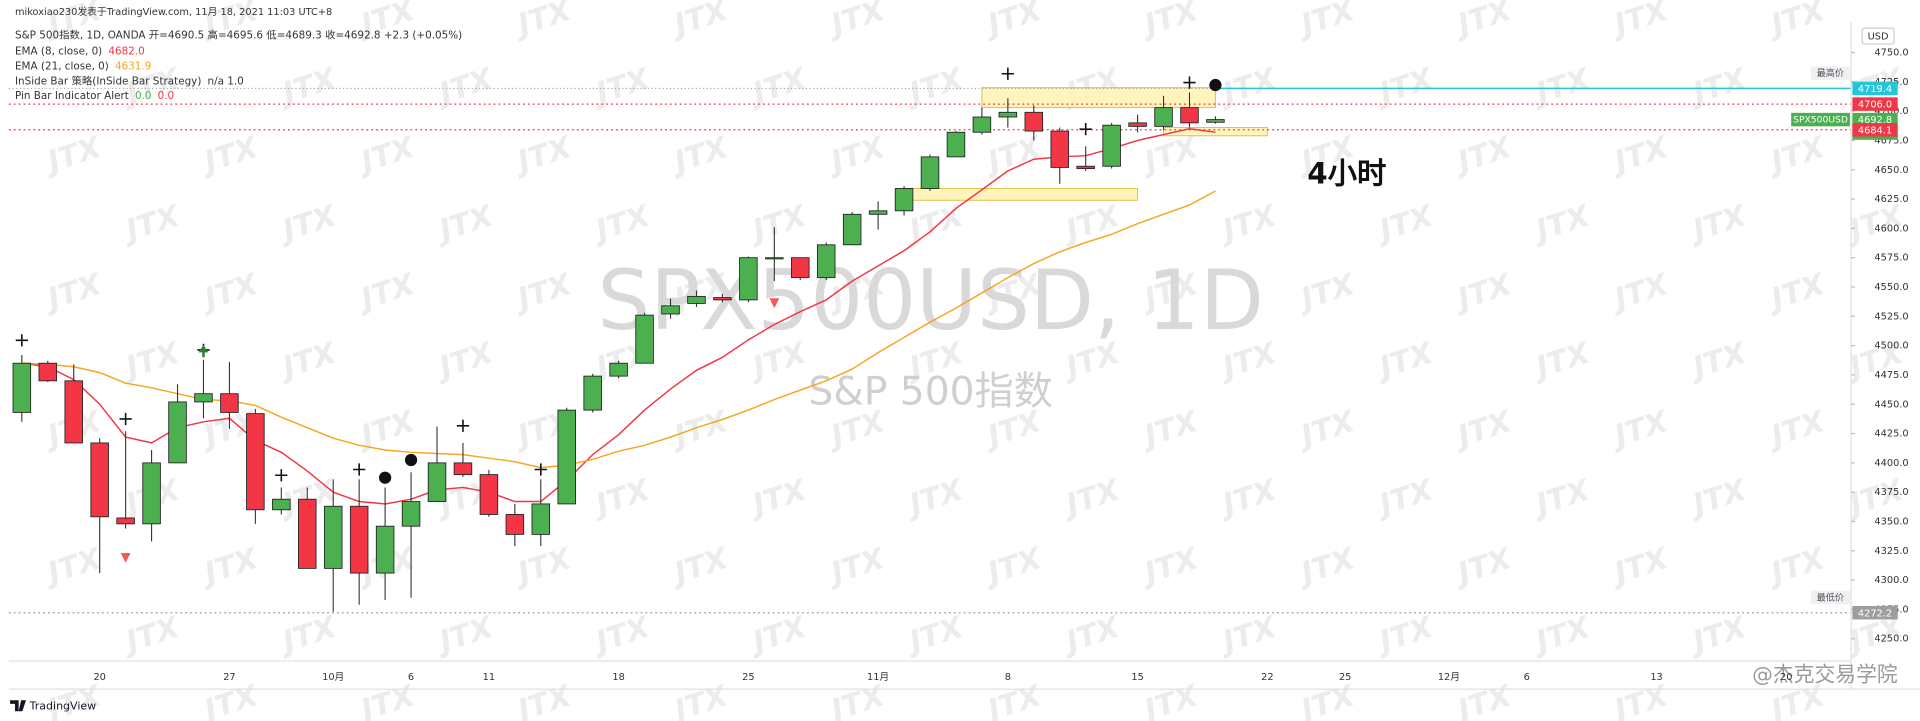  Describe the element at coordinates (1878, 36) in the screenshot. I see `currency-box` at that location.